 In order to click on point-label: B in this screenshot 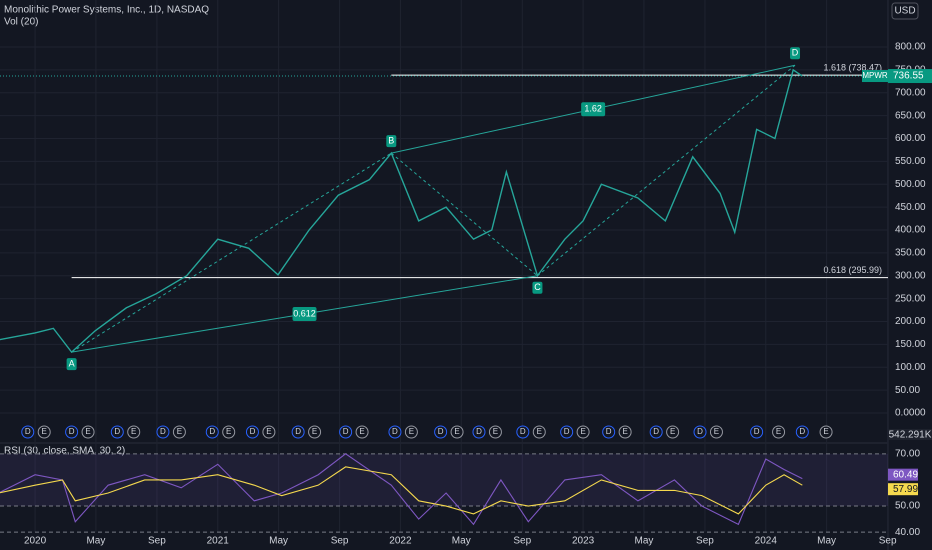, I will do `click(391, 141)`.